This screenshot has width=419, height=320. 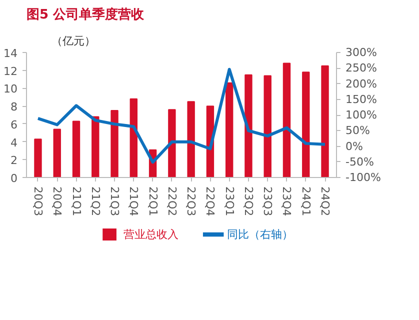 I want to click on y-tick-label: 2, so click(x=14, y=161).